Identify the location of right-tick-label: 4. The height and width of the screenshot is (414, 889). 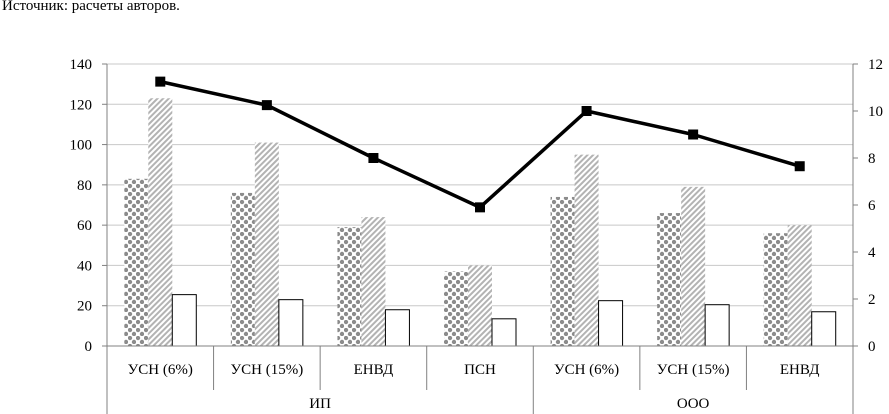
(872, 253).